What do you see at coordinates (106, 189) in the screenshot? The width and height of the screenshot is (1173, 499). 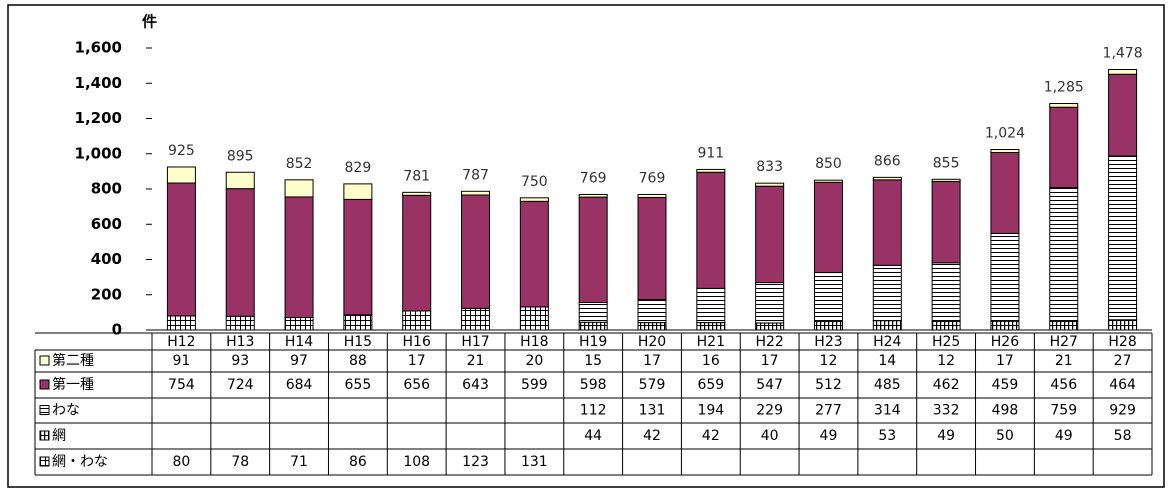 I see `y-tick-label: 800` at bounding box center [106, 189].